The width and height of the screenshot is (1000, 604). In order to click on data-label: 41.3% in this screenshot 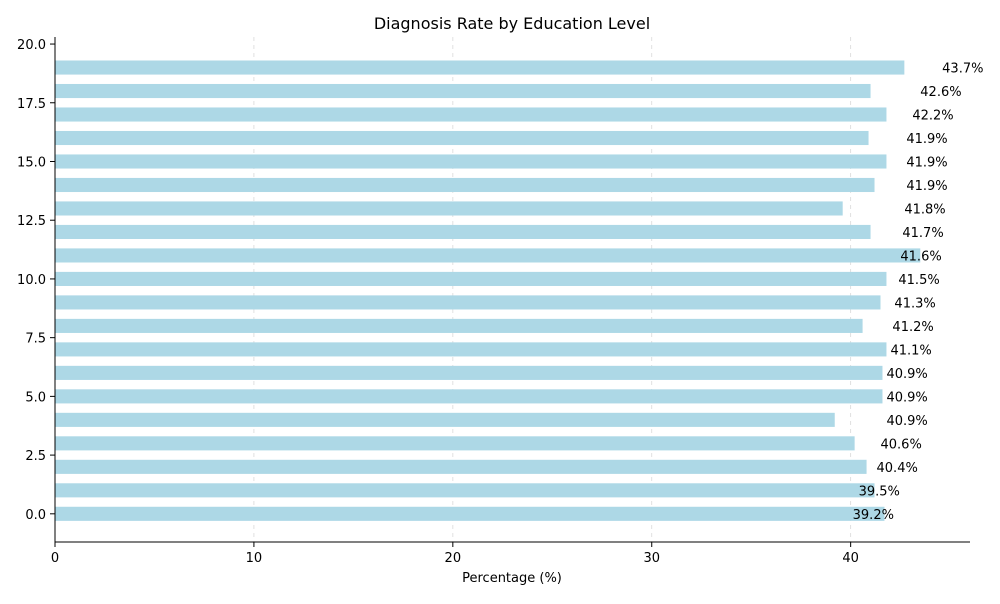, I will do `click(914, 303)`.